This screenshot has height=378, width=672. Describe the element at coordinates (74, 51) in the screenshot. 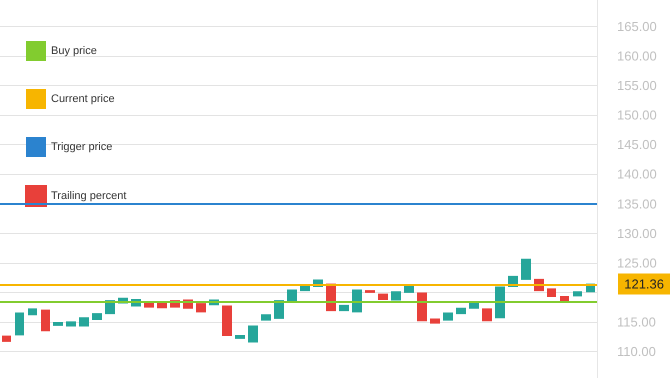

I see `legend-label: Buy price` at that location.